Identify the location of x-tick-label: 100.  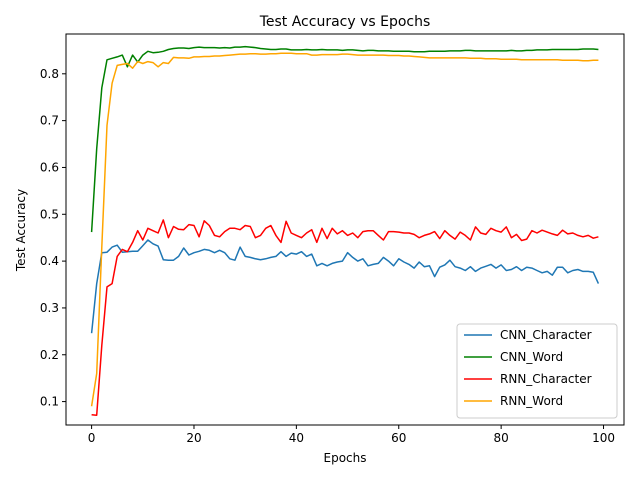
(603, 438).